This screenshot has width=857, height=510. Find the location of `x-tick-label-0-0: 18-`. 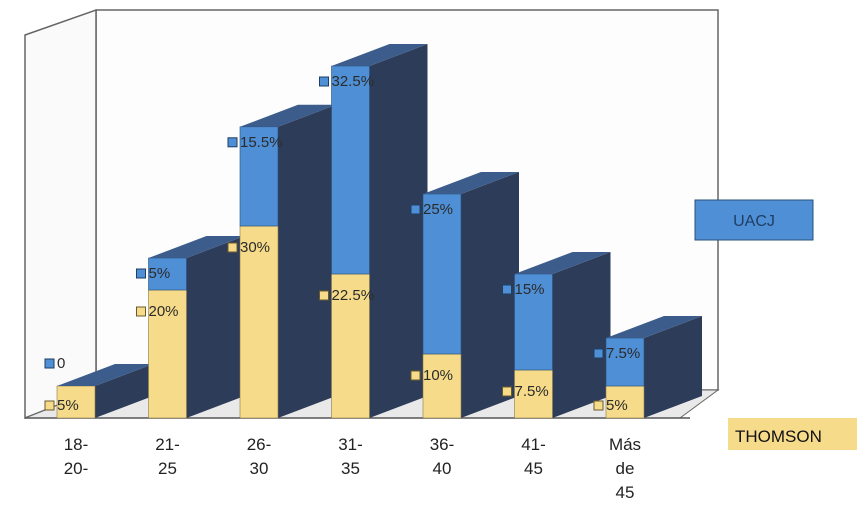

x-tick-label-0-0: 18- is located at coordinates (76, 444).